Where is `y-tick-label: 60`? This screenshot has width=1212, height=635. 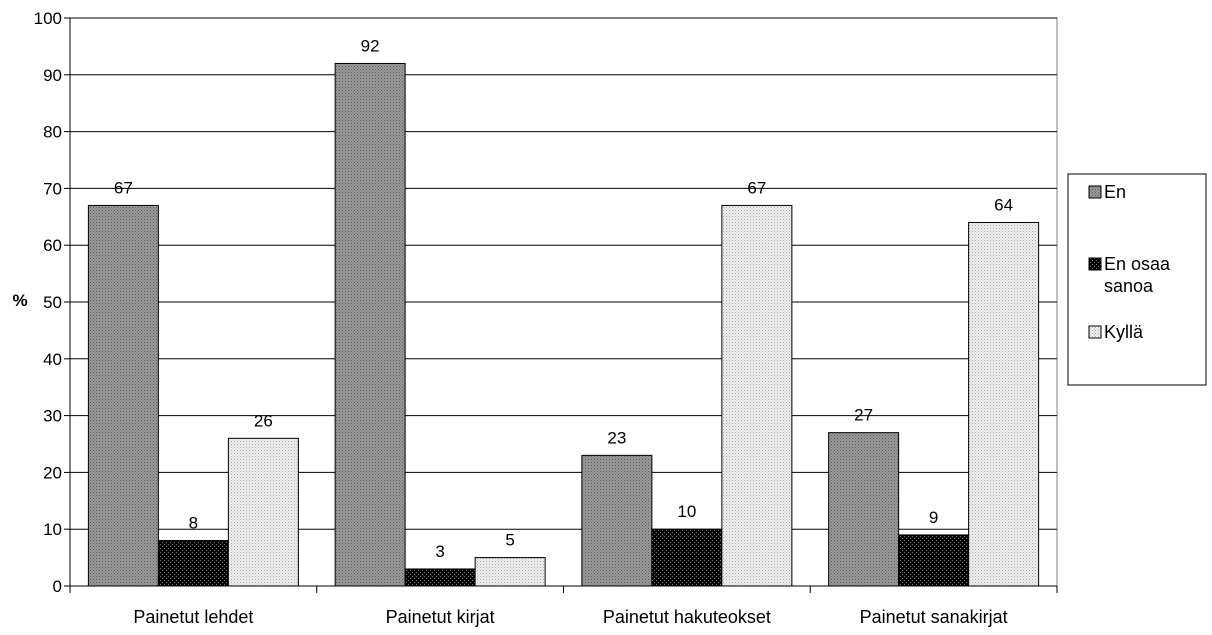
y-tick-label: 60 is located at coordinates (52, 245).